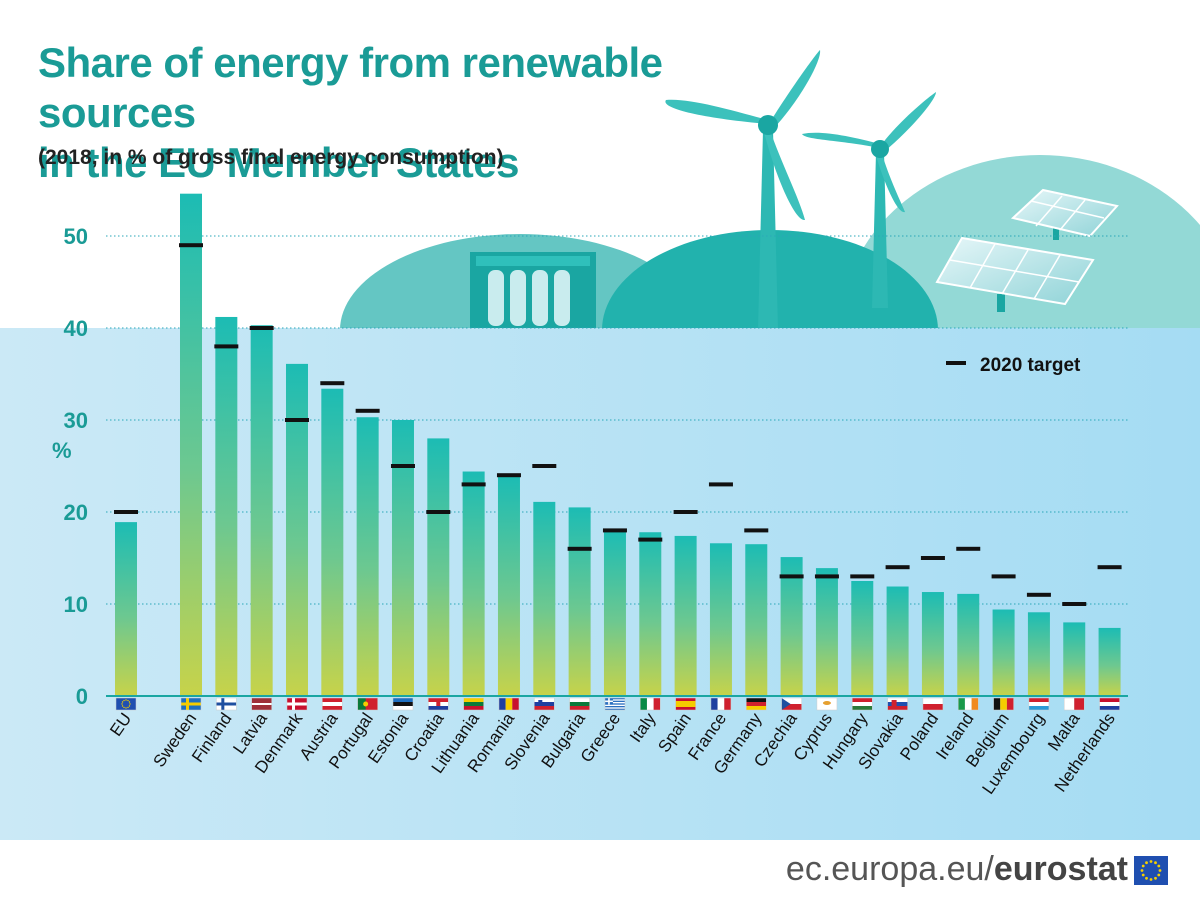 The width and height of the screenshot is (1200, 908). What do you see at coordinates (685, 512) in the screenshot?
I see `target-marker-spain` at bounding box center [685, 512].